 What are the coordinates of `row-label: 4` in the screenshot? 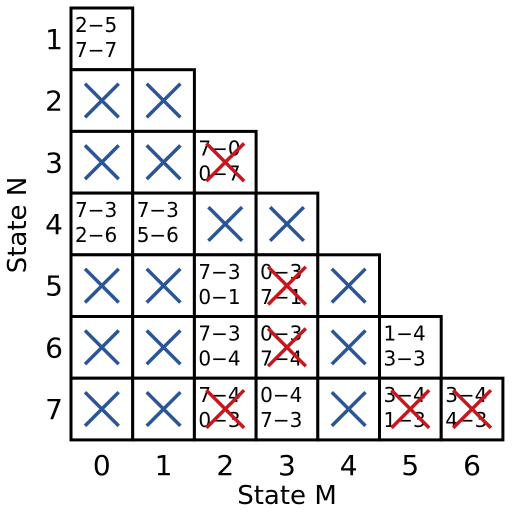 It's located at (54, 224).